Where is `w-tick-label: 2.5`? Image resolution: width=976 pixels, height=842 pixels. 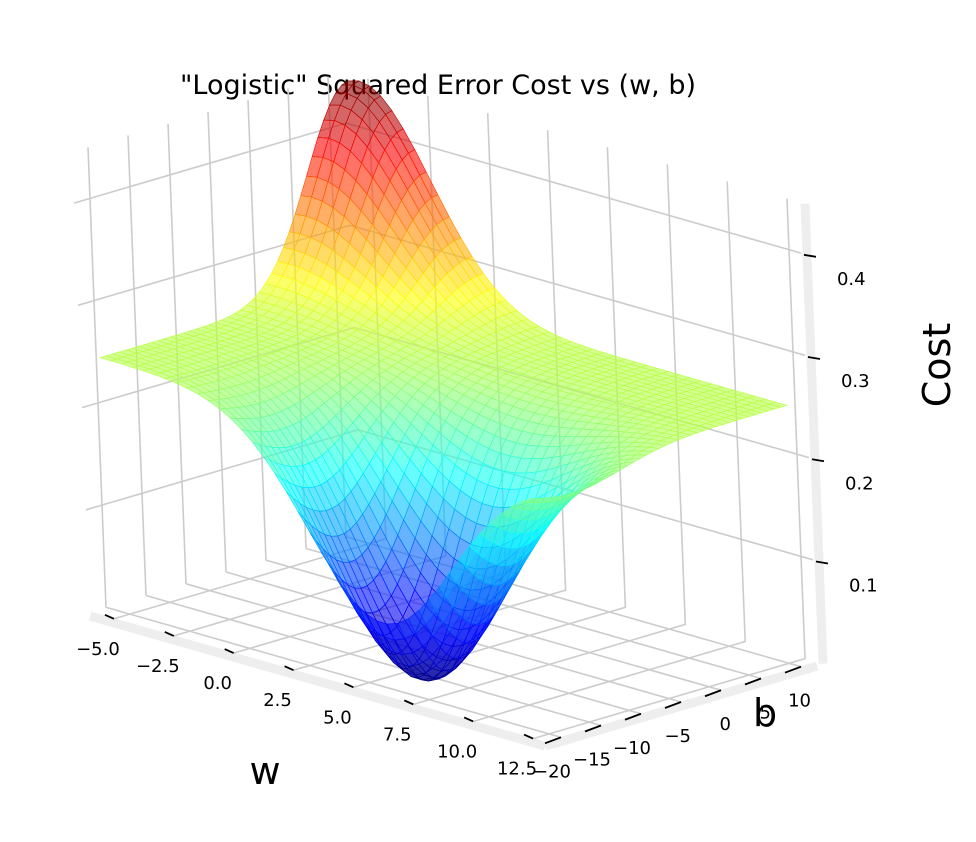
w-tick-label: 2.5 is located at coordinates (277, 700).